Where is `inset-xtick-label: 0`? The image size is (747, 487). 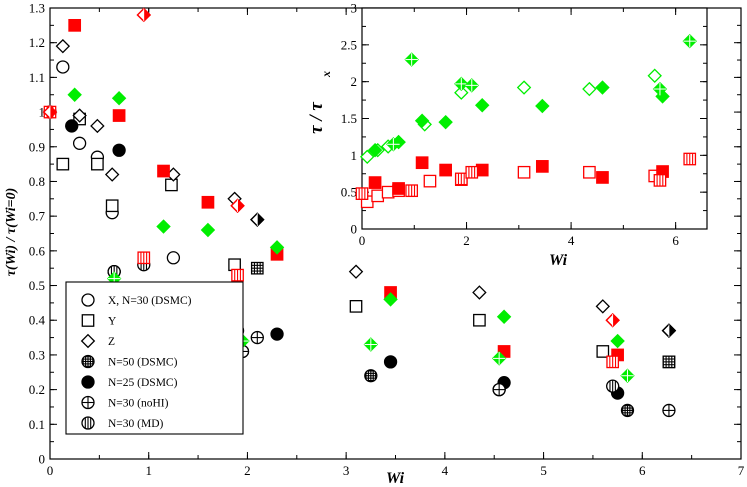
inset-xtick-label: 0 is located at coordinates (362, 240).